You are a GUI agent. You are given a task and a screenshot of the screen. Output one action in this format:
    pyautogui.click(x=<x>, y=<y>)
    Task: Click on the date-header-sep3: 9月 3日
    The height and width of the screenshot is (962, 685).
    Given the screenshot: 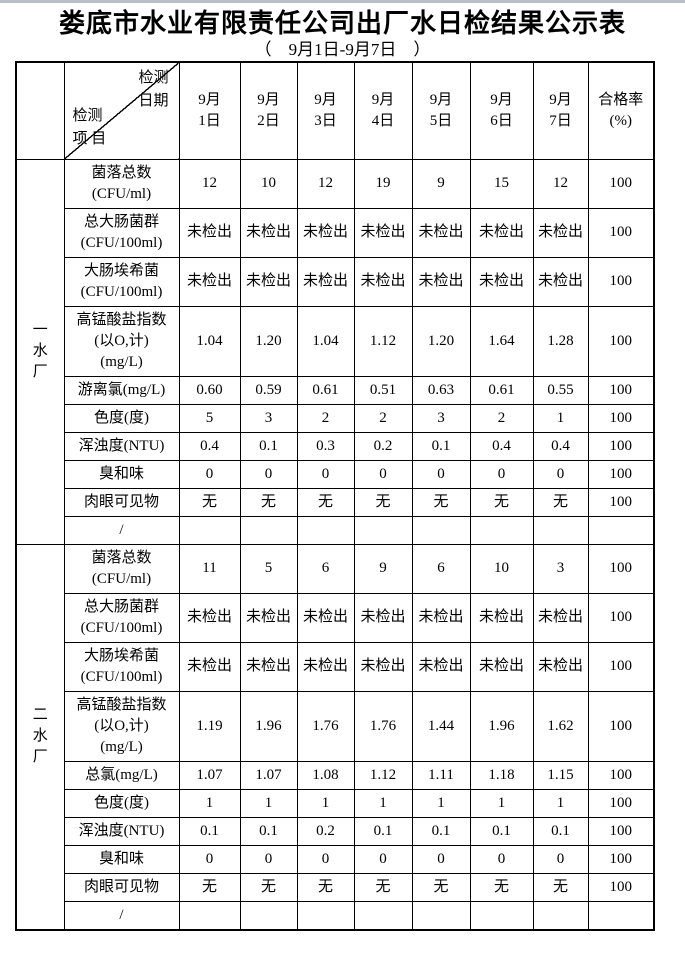 What is the action you would take?
    pyautogui.click(x=325, y=110)
    